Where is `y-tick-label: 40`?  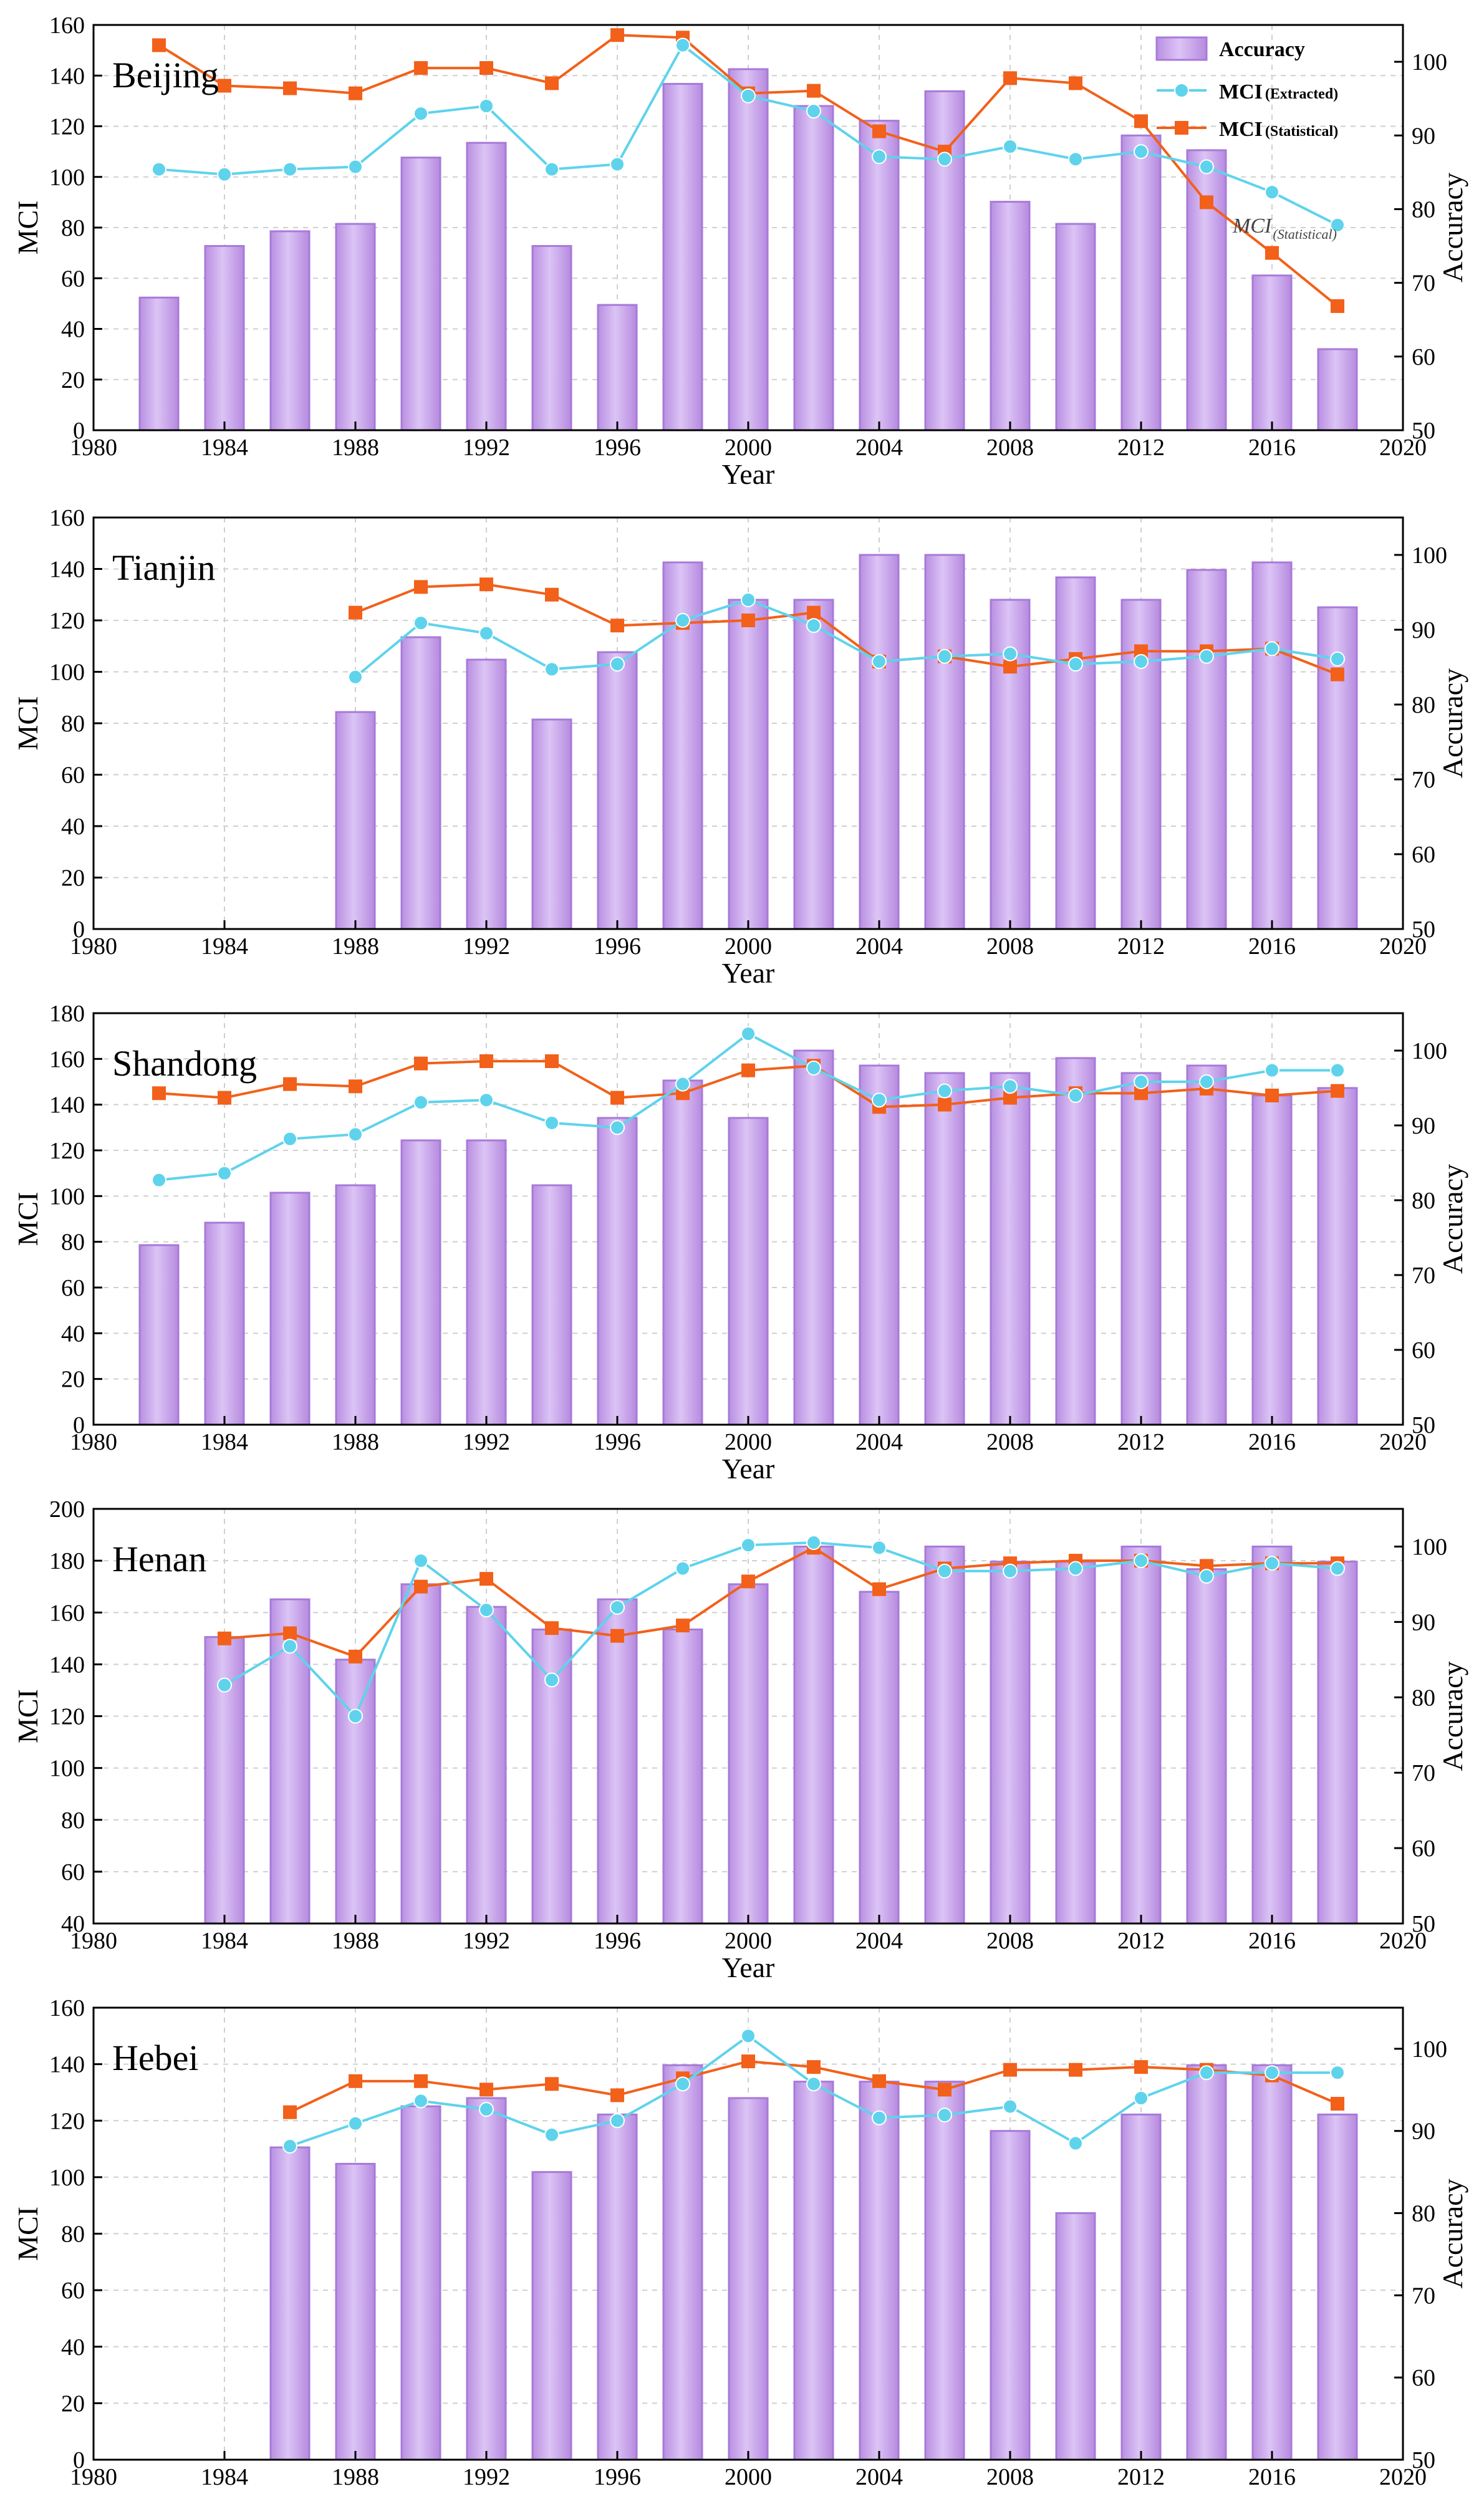 y-tick-label: 40 is located at coordinates (73, 330).